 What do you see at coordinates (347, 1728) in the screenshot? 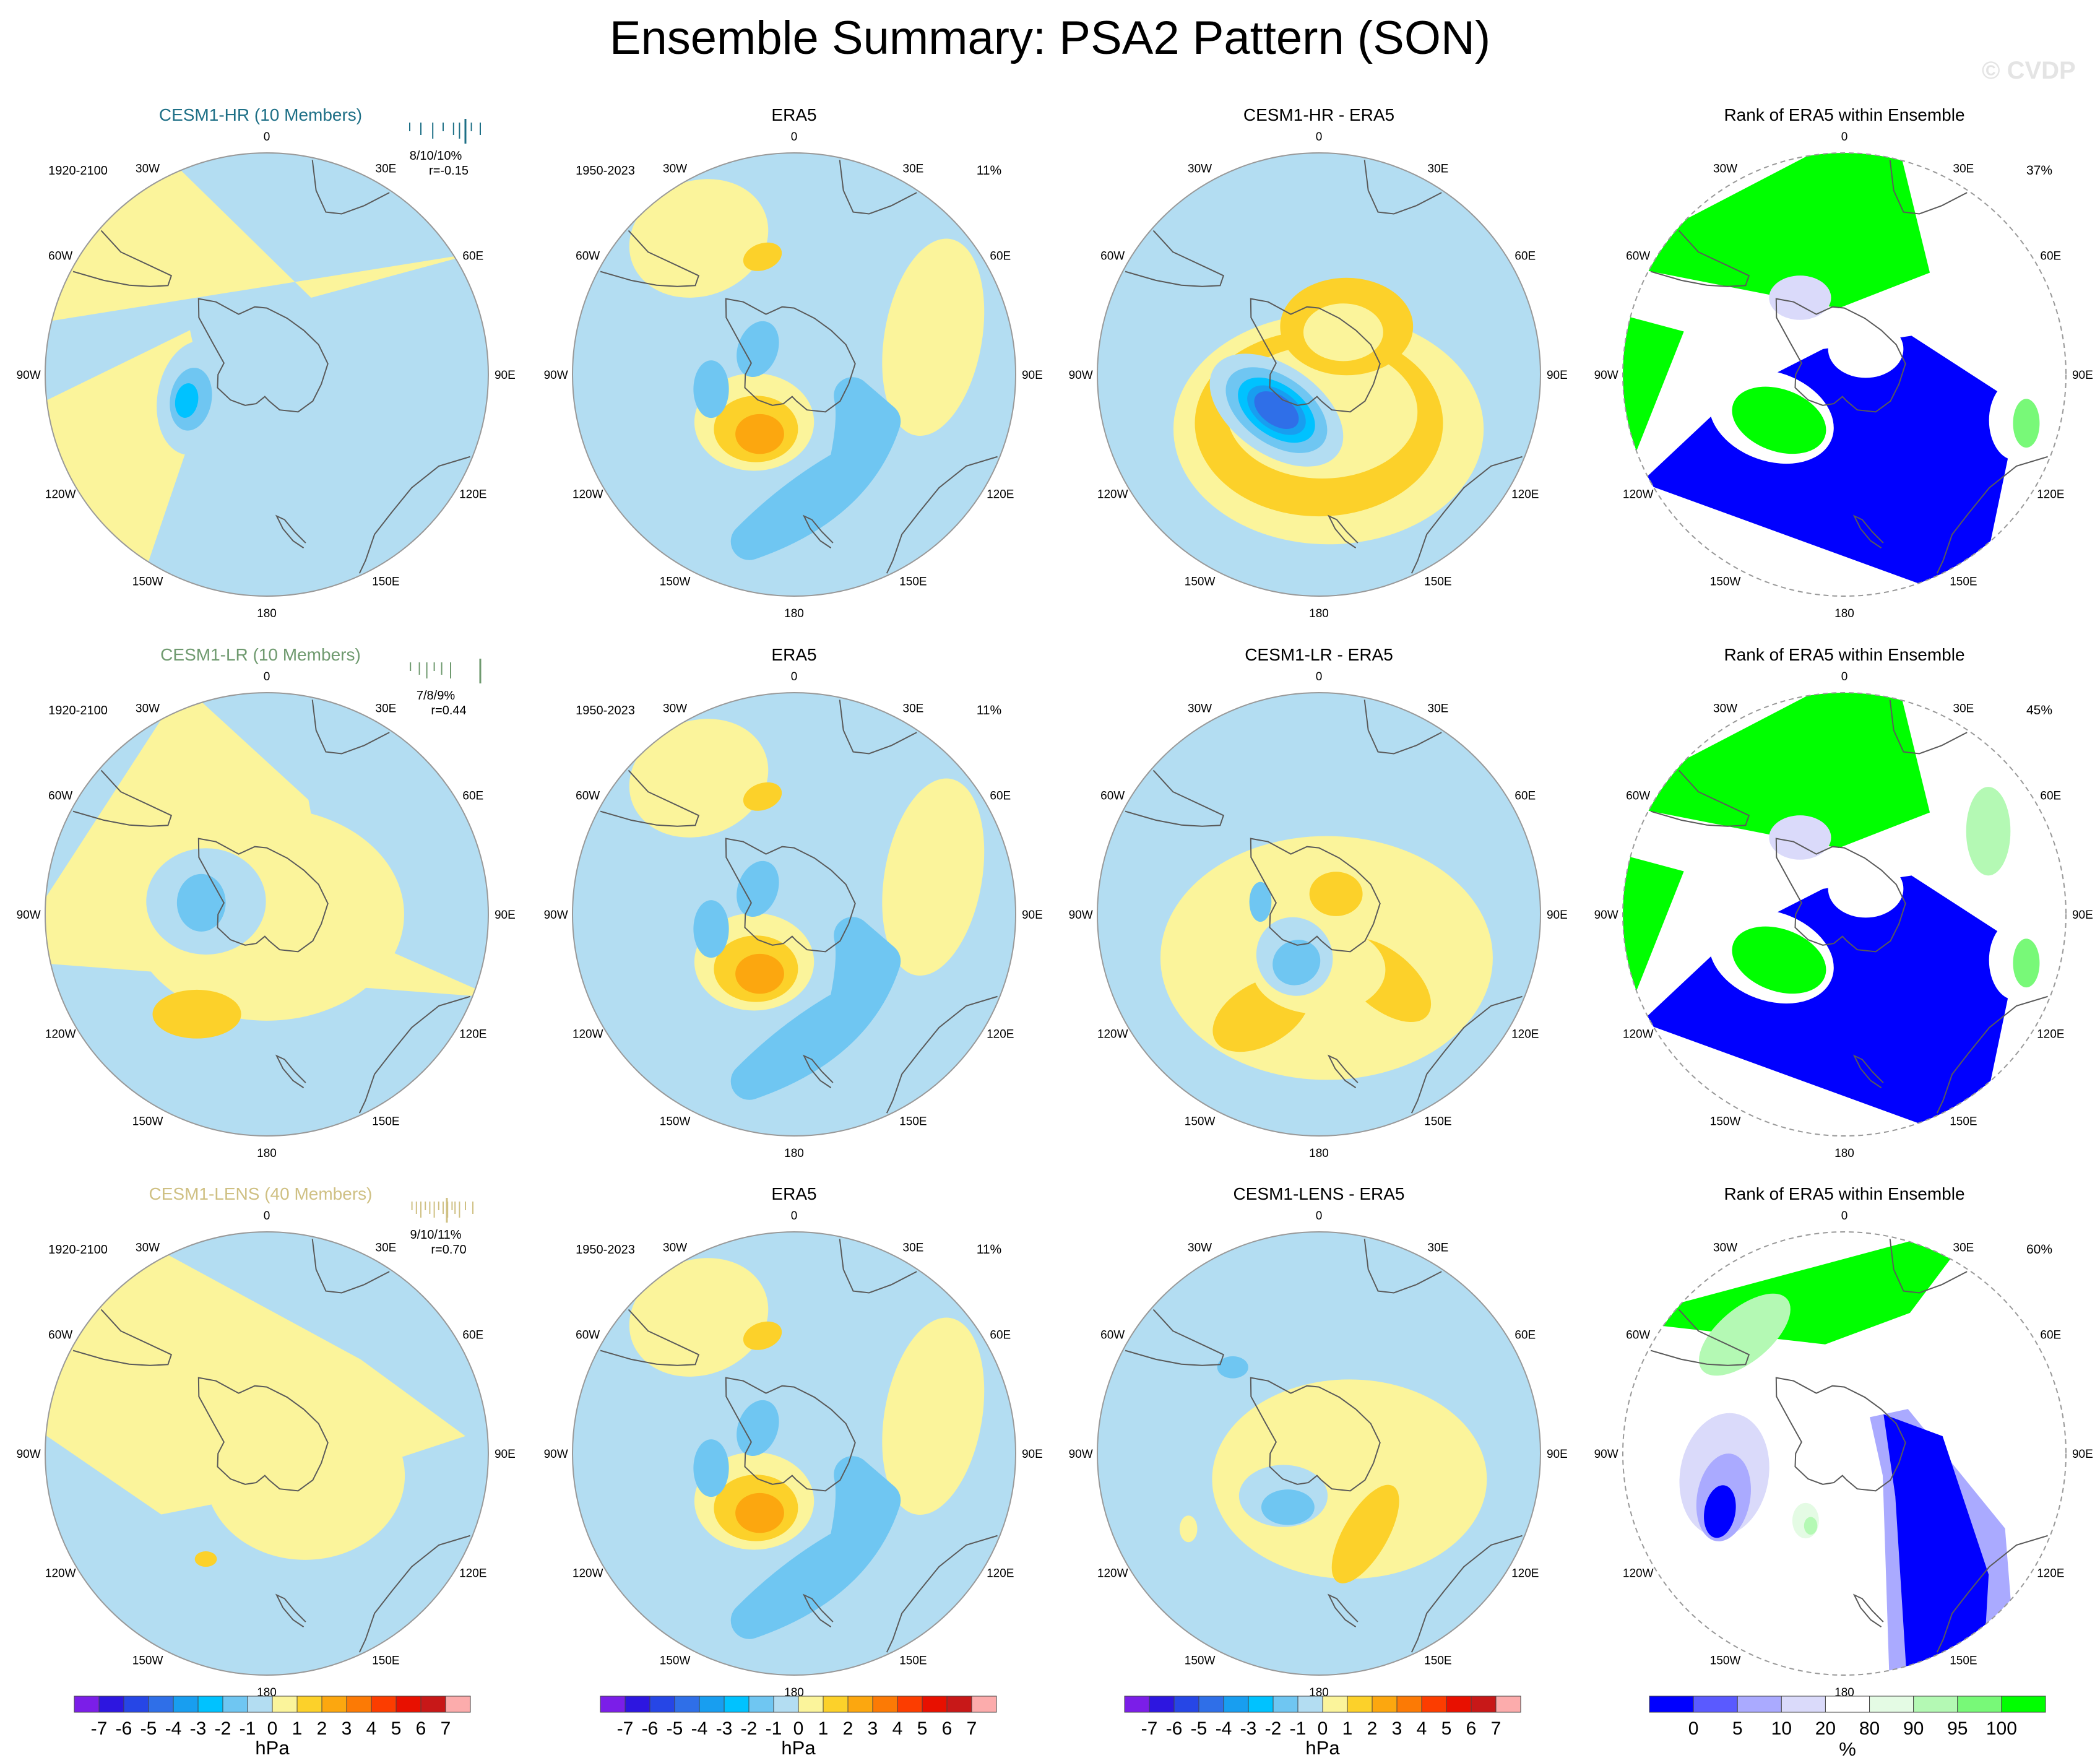
I see `colorbar-tick-label: 3` at bounding box center [347, 1728].